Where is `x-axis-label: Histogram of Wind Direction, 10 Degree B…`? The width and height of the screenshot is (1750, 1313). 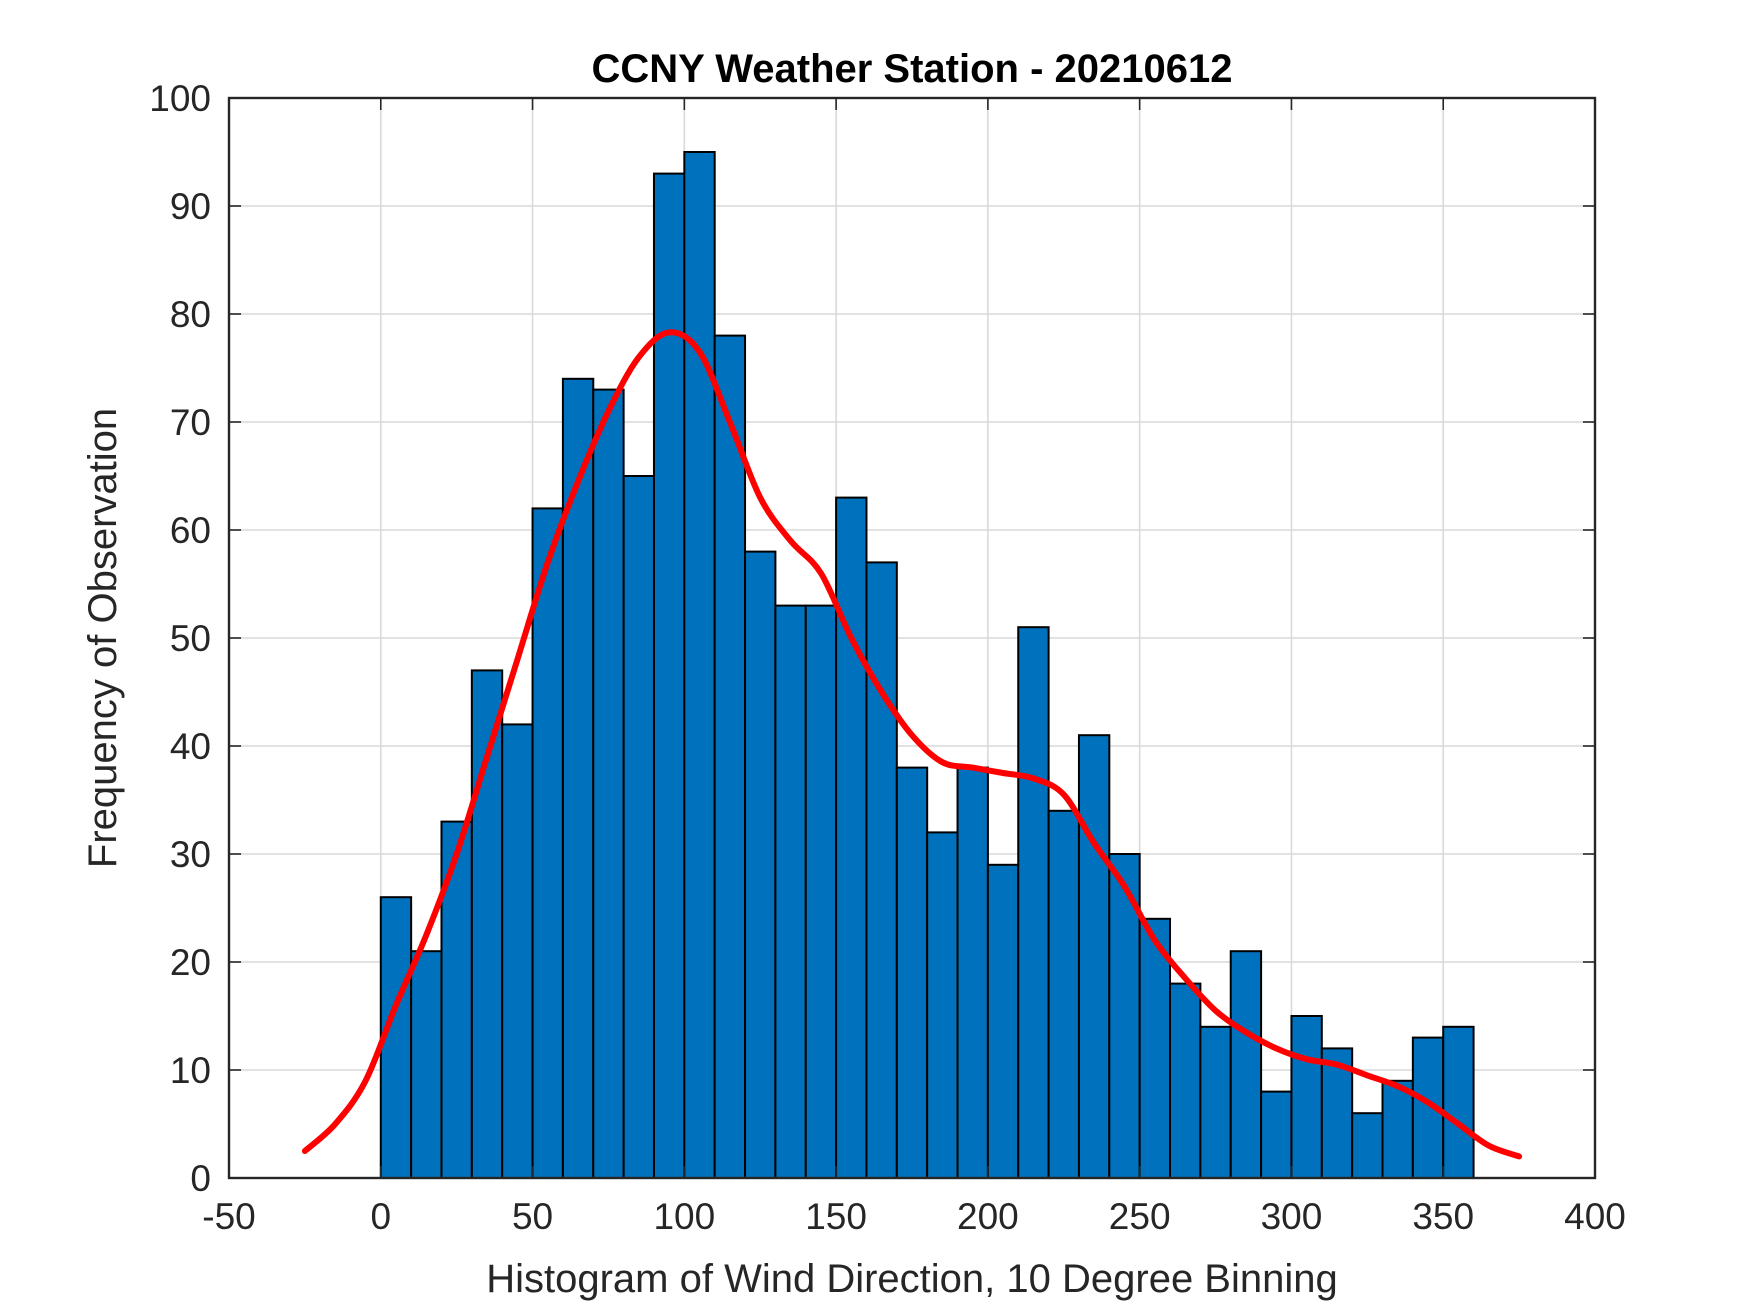
x-axis-label: Histogram of Wind Direction, 10 Degree B… is located at coordinates (912, 1279).